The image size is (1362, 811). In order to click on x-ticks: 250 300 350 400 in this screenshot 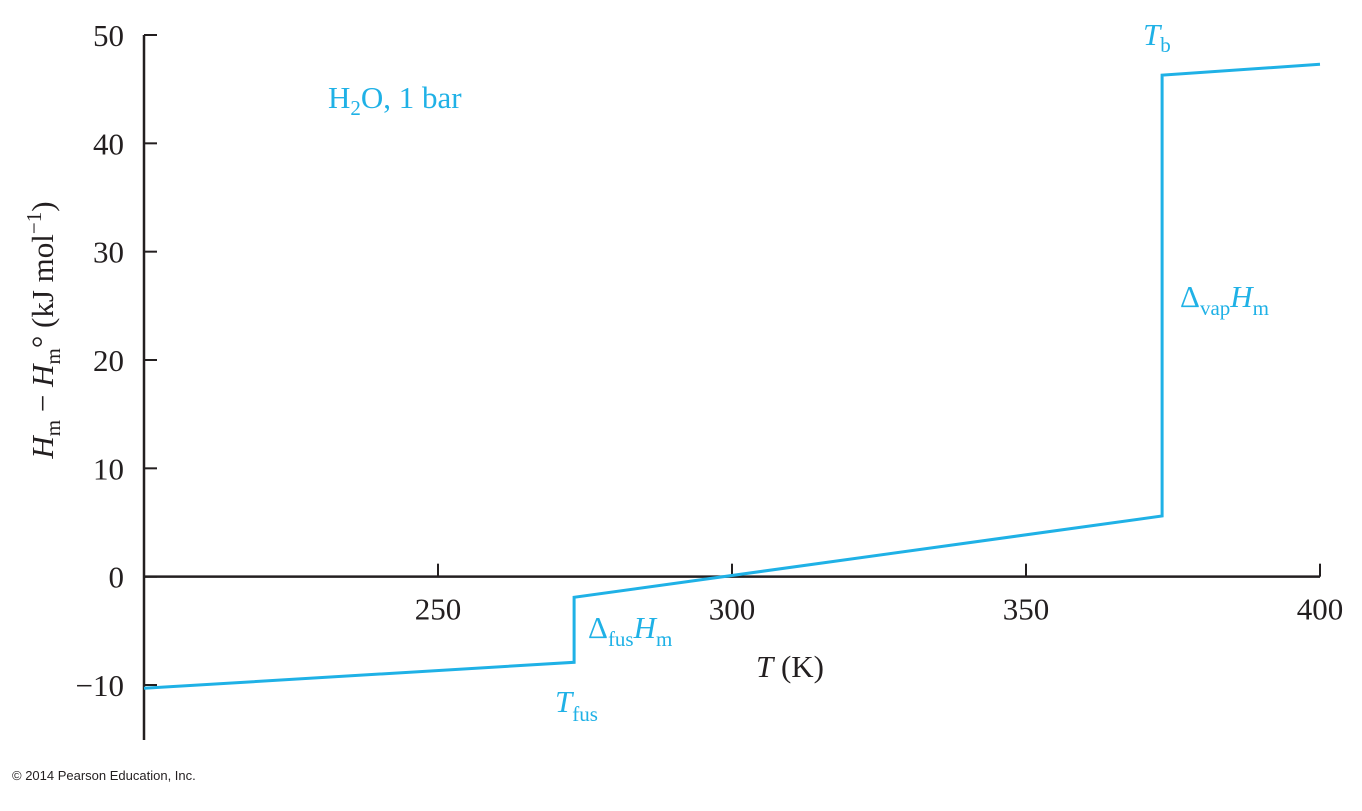, I will do `click(879, 595)`.